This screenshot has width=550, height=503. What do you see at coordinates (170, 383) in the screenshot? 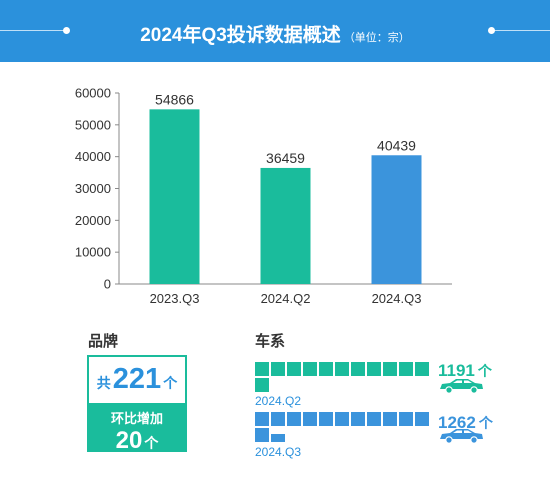
I see `brand-total-unit: 个` at bounding box center [170, 383].